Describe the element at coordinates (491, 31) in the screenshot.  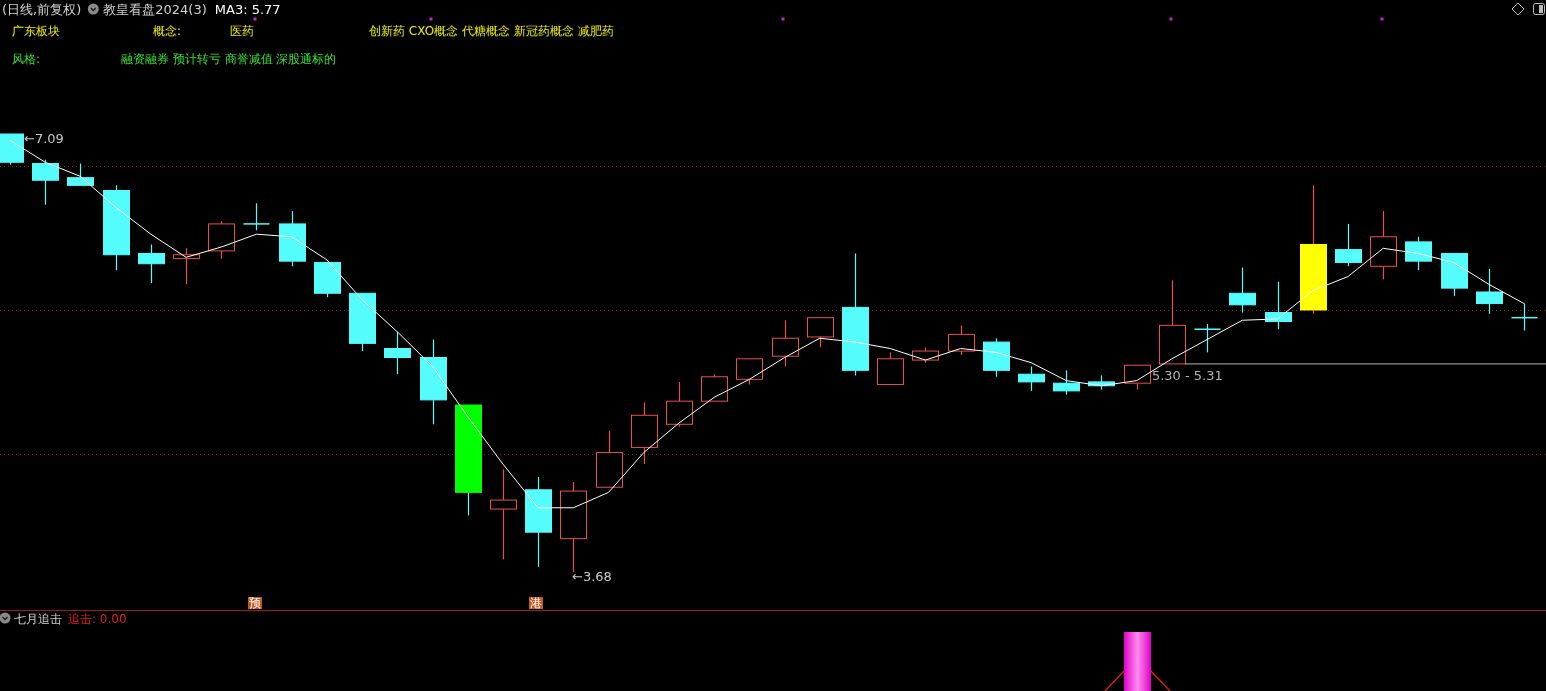
I see `text: 创新药 CXO概念 代糖概念 新冠药概念 减肥药` at that location.